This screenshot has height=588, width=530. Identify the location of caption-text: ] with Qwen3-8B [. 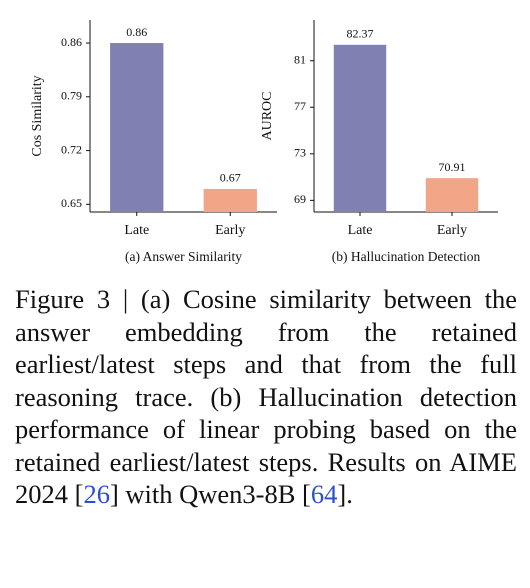
(210, 494).